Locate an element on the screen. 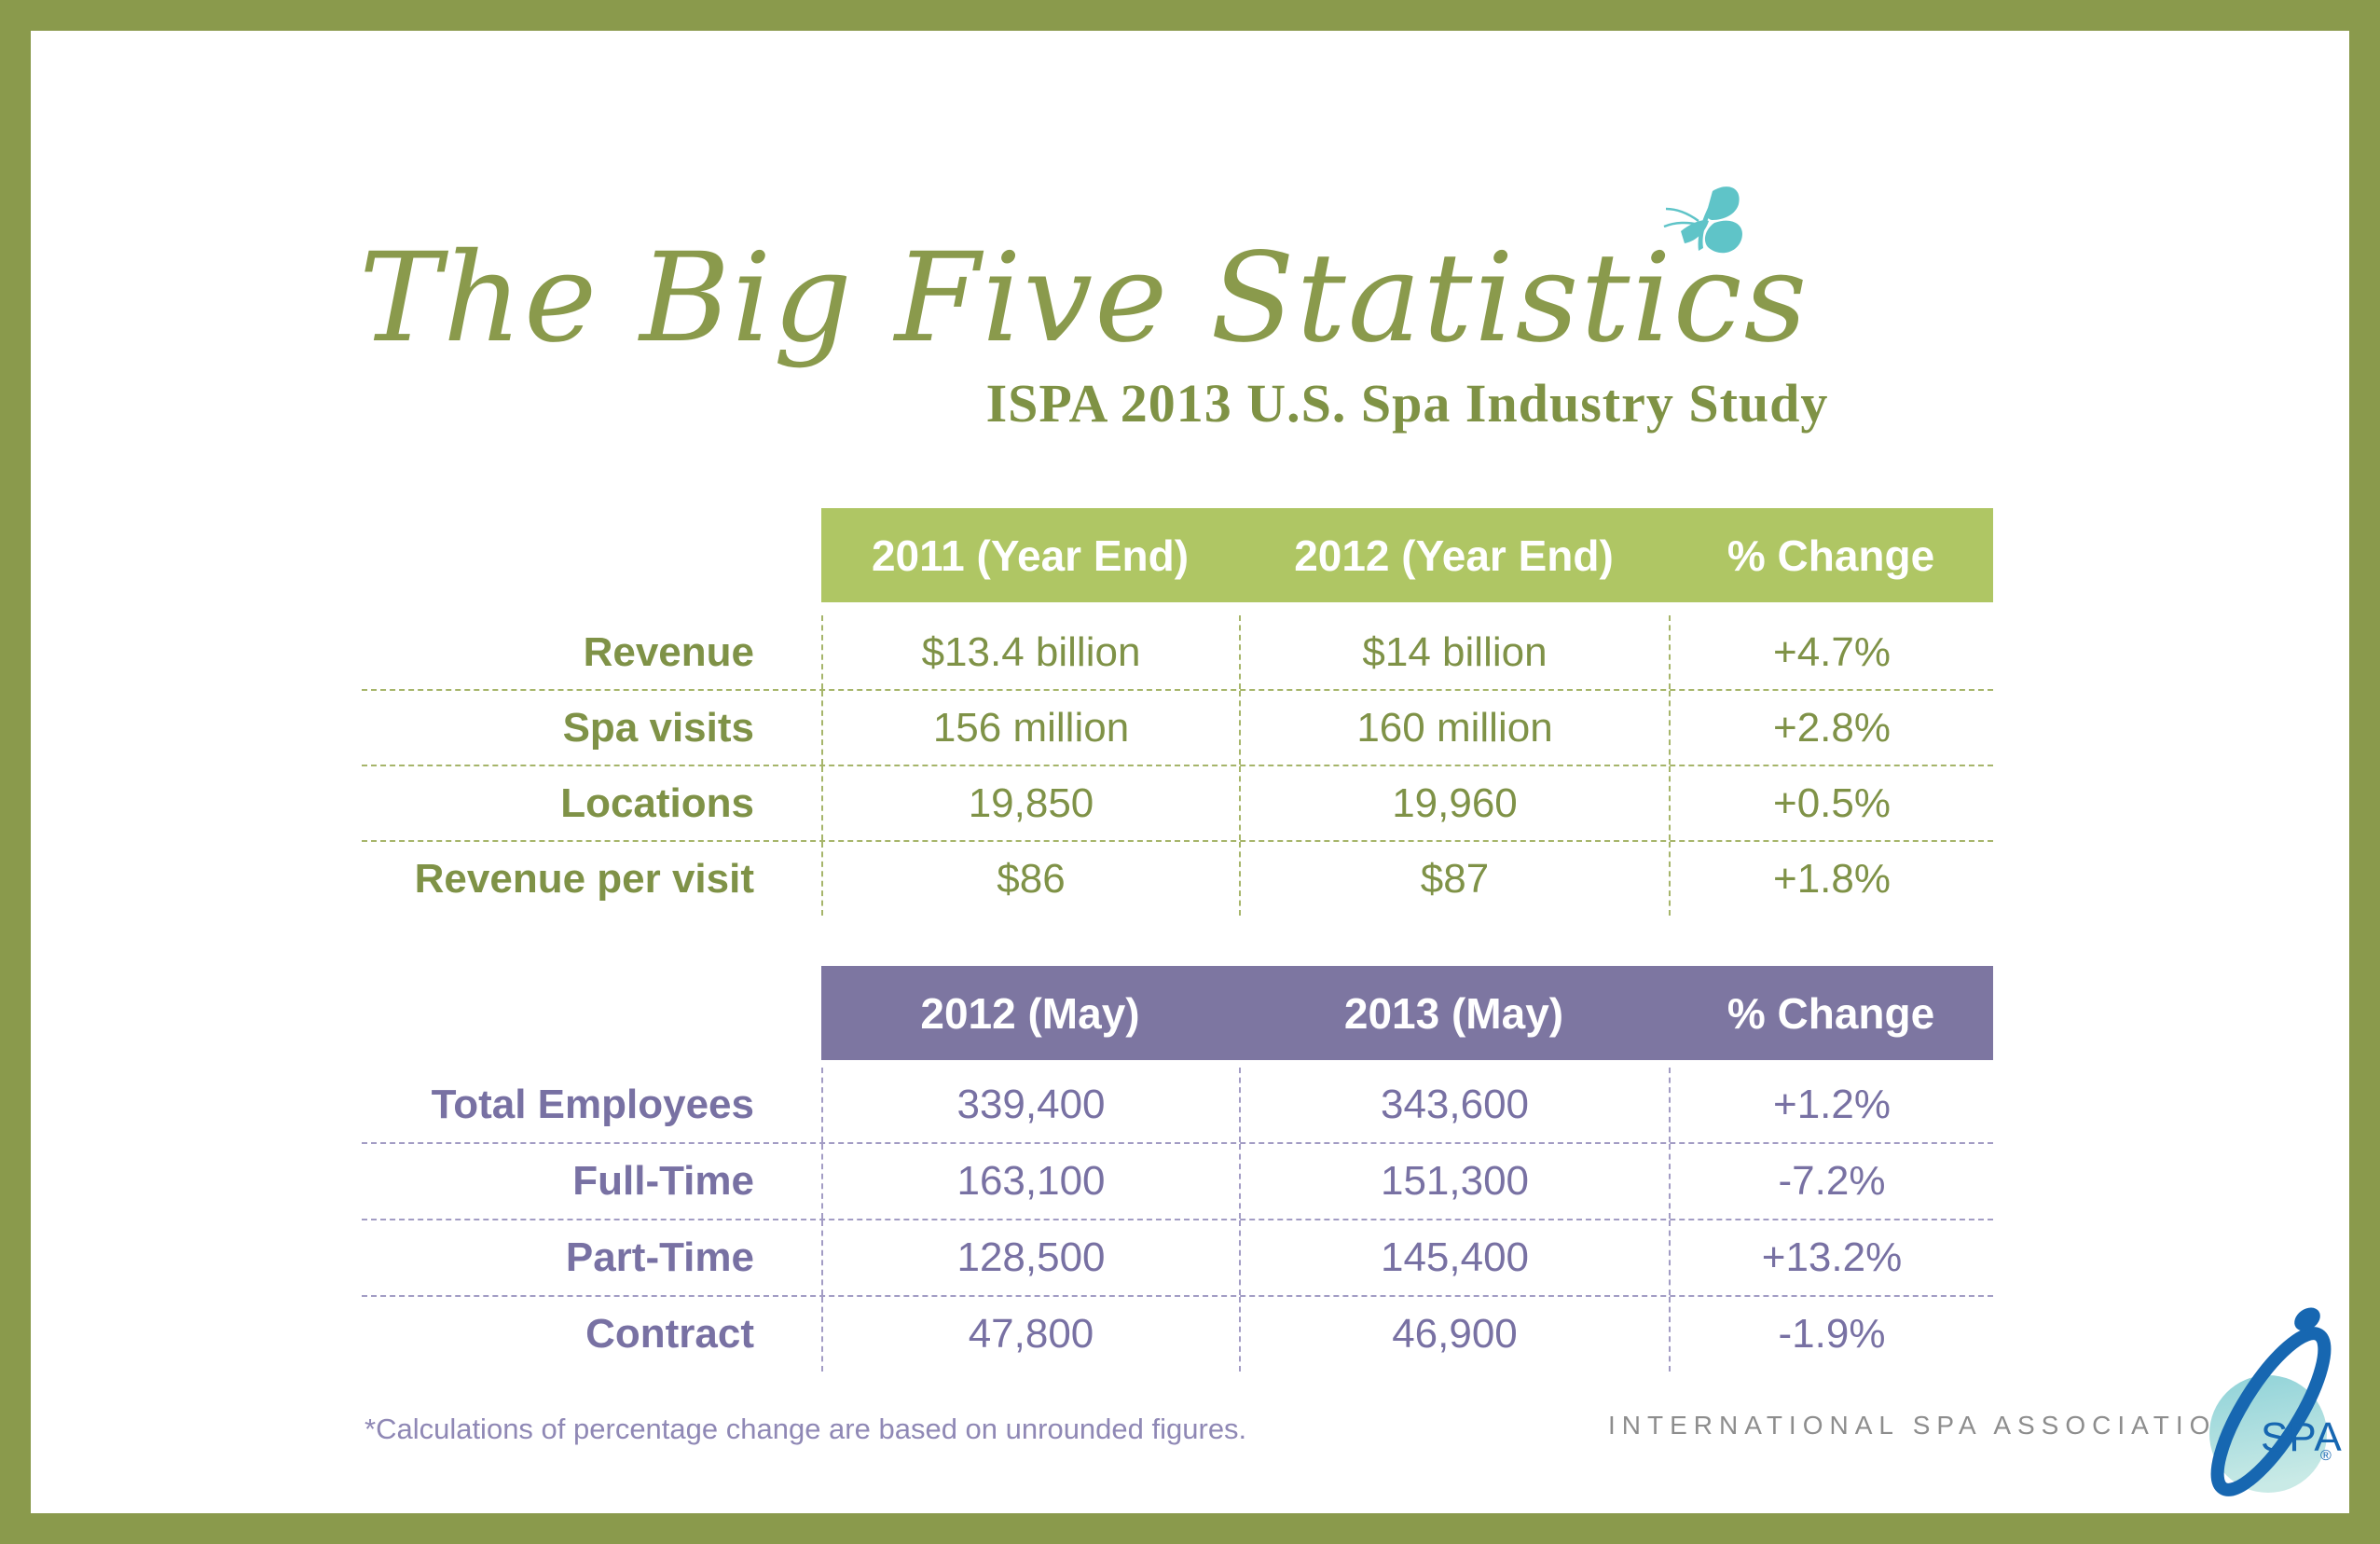  row-label: Total Employees is located at coordinates (592, 1105).